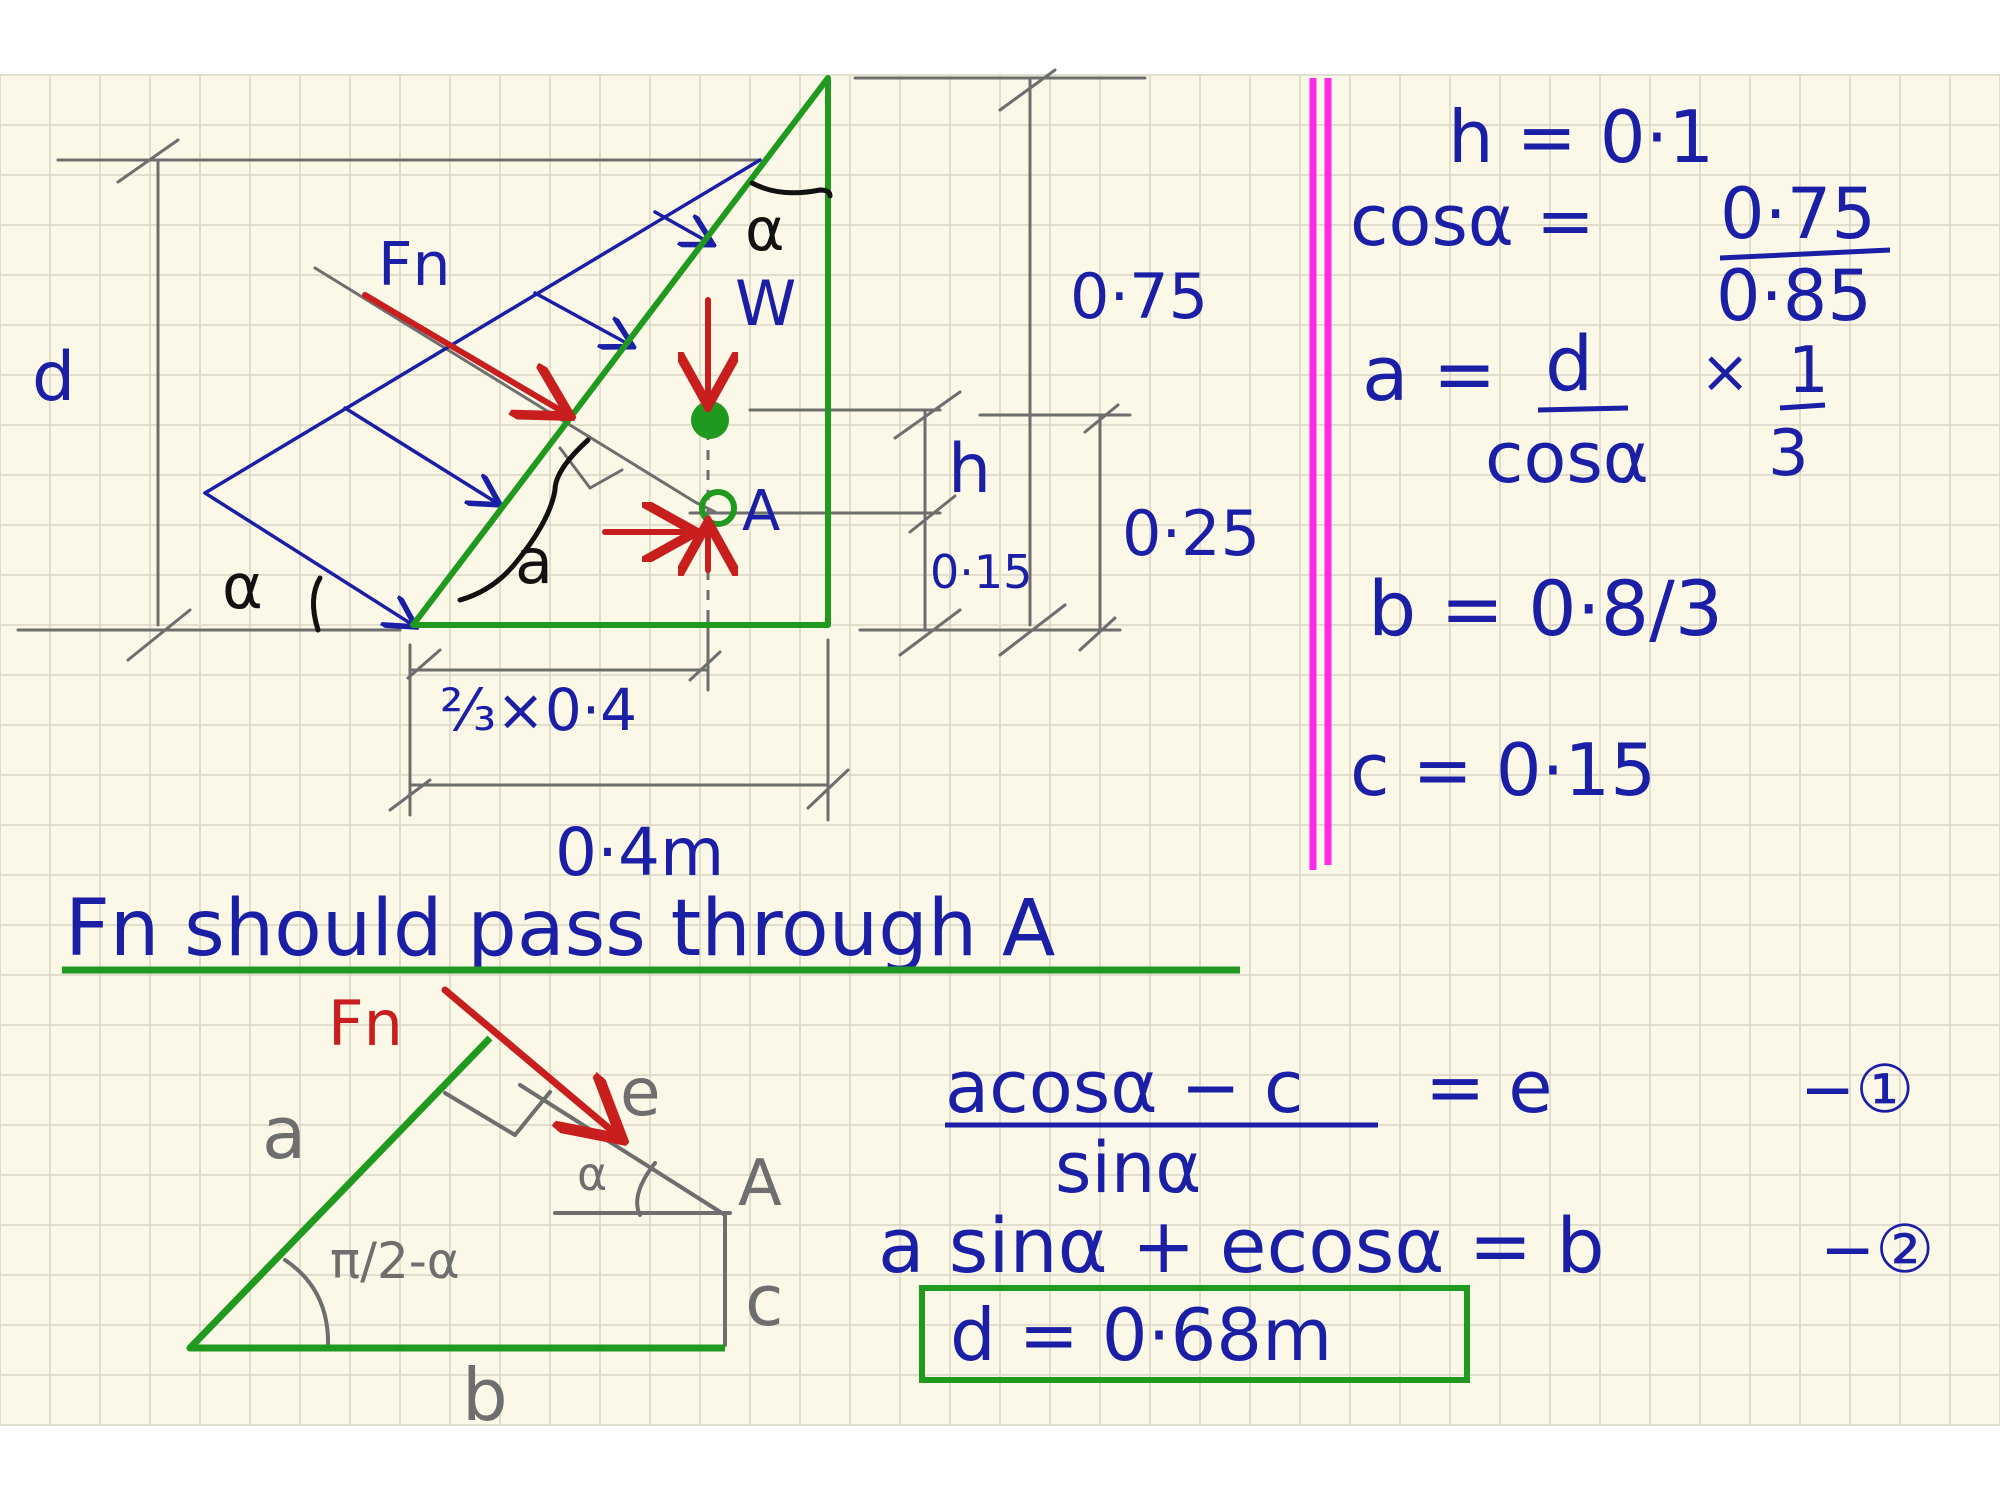  What do you see at coordinates (485, 1395) in the screenshot?
I see `bottom-b-label: b` at bounding box center [485, 1395].